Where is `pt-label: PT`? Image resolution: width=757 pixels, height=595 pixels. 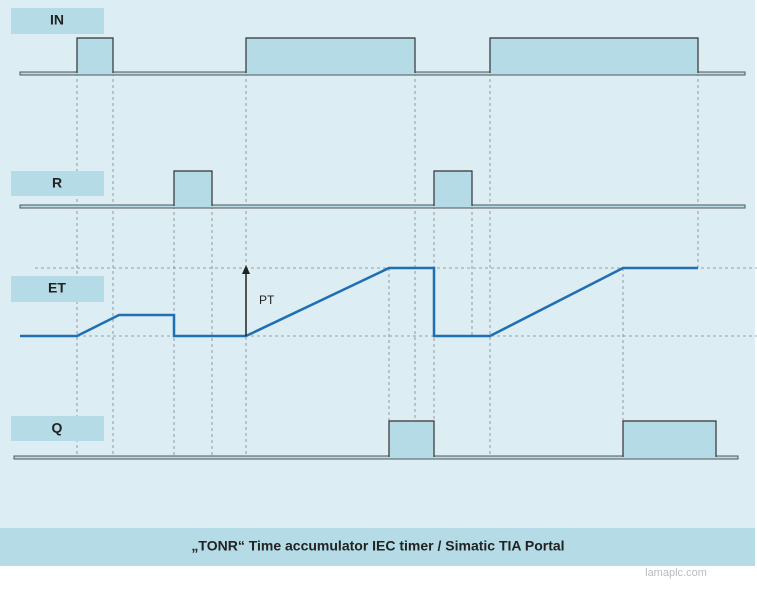
pt-label: PT is located at coordinates (267, 300).